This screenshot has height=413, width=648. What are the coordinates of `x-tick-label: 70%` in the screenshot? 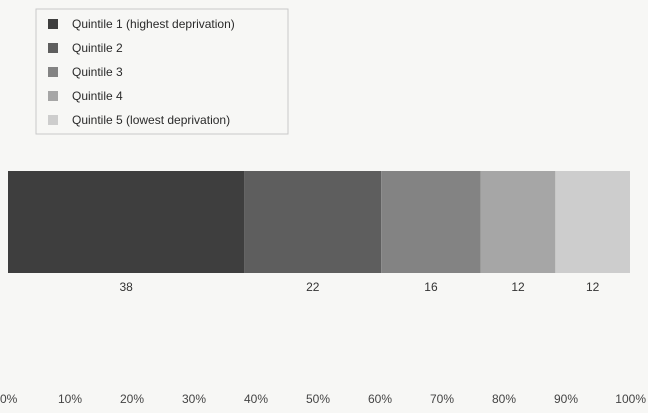 It's located at (442, 399).